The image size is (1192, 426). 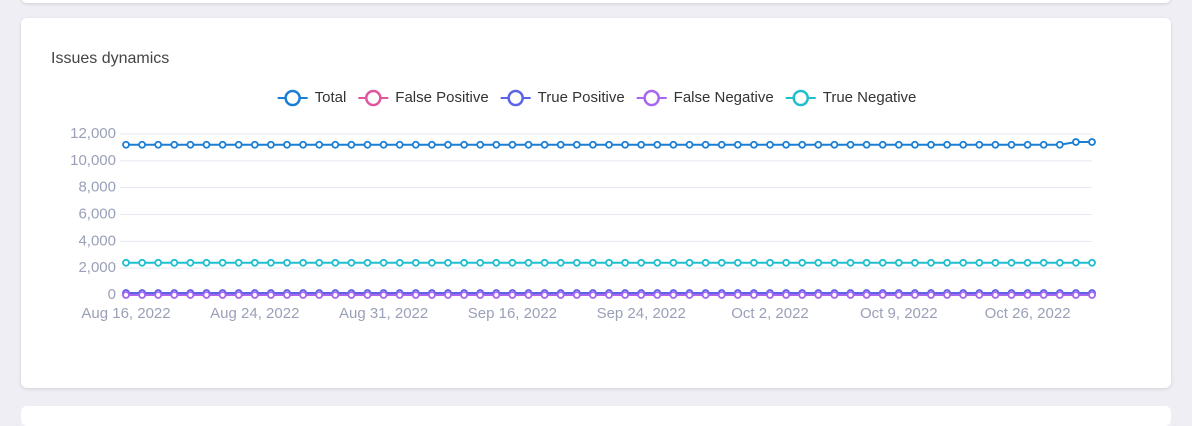 I want to click on y-tick-label: 10,000, so click(x=93, y=160).